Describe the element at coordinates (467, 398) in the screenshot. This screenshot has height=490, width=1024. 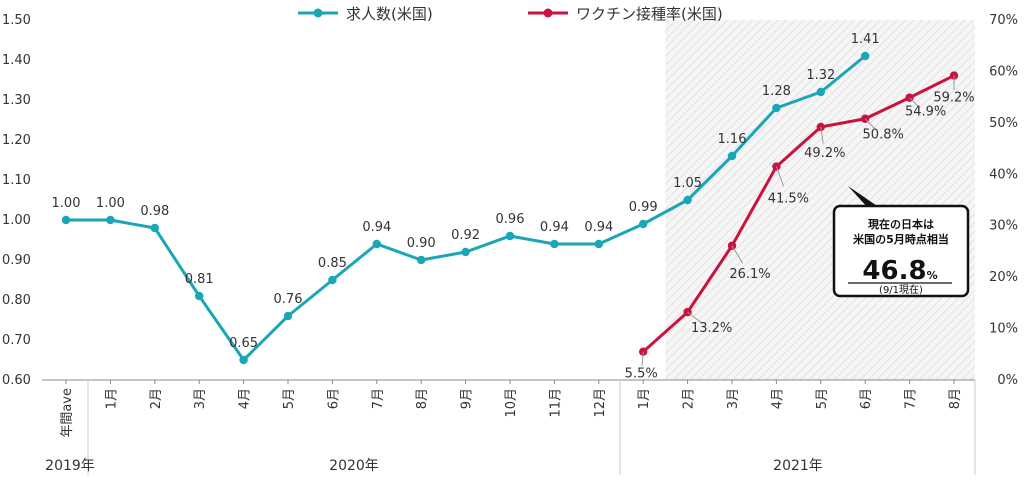
I see `x-tick-label: 9月` at that location.